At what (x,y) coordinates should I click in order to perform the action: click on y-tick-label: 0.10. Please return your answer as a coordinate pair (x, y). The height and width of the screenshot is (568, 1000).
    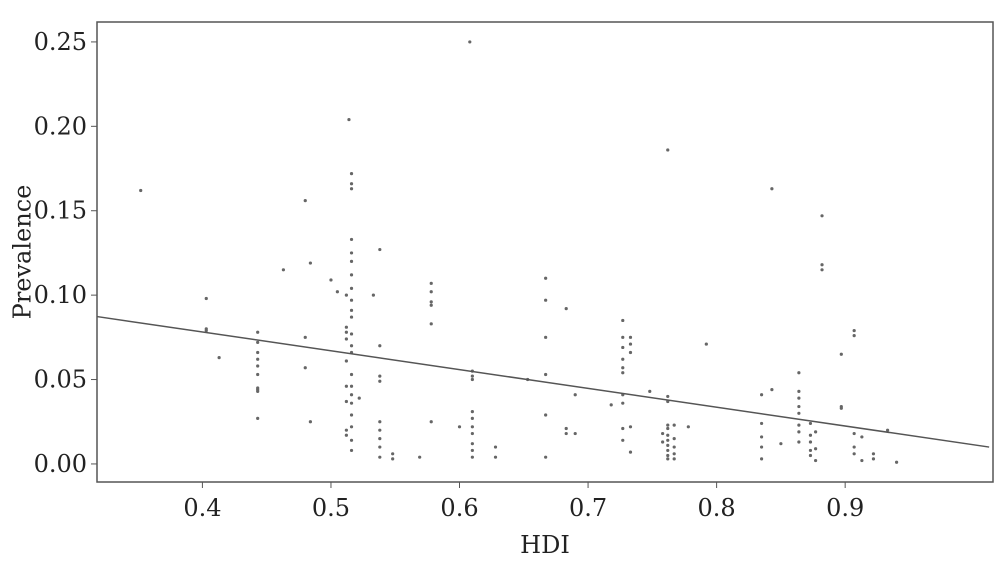
    Looking at the image, I should click on (60, 295).